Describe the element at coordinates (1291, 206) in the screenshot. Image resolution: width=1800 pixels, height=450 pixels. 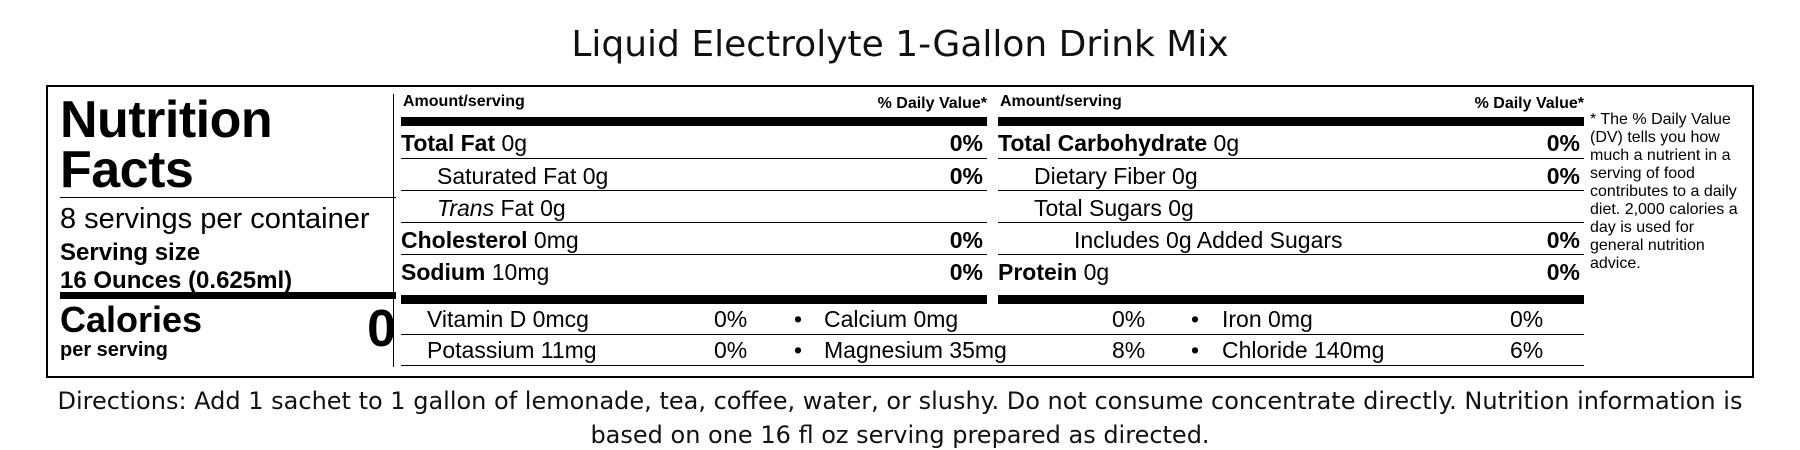
I see `nutrient-row-total-sugars: Total Sugars 0g` at that location.